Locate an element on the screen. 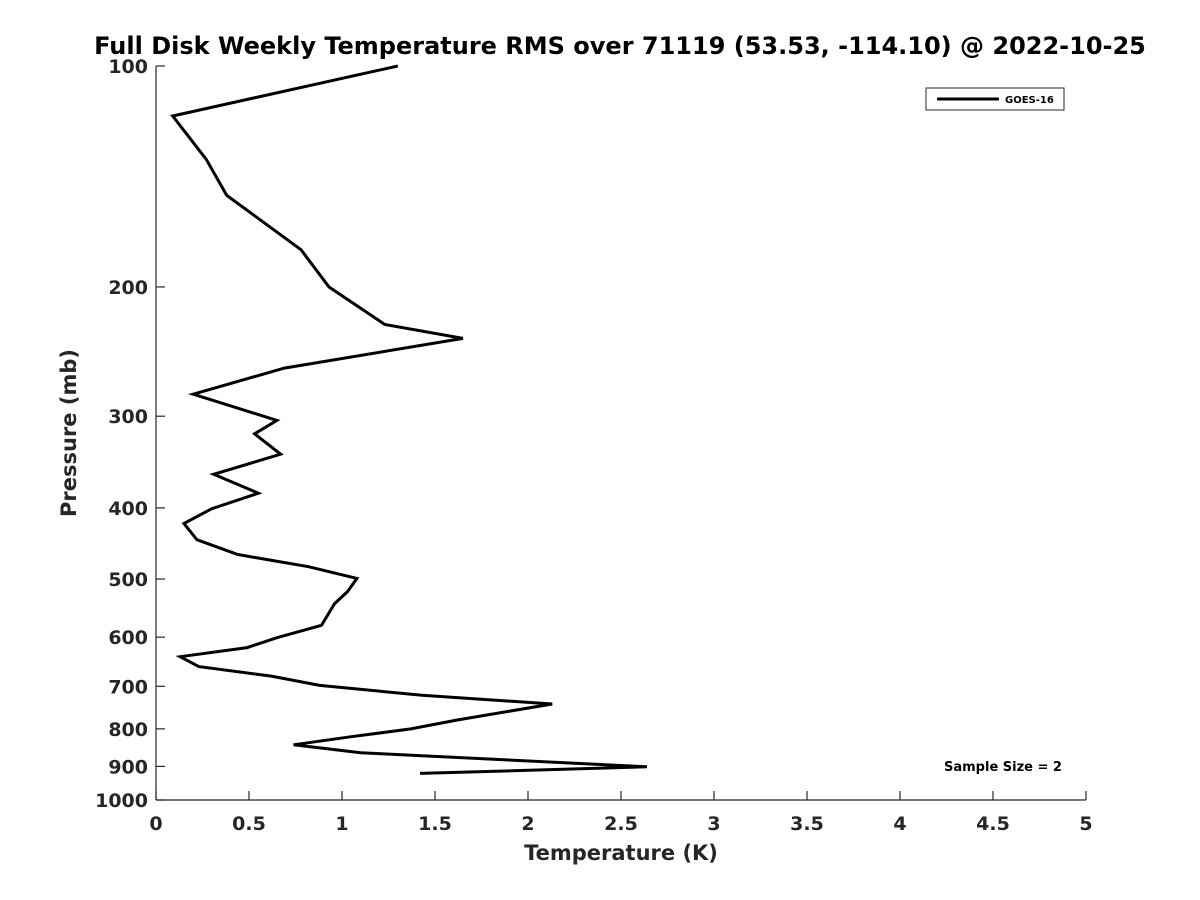 The width and height of the screenshot is (1200, 900). y-tick-label: 300 is located at coordinates (128, 417).